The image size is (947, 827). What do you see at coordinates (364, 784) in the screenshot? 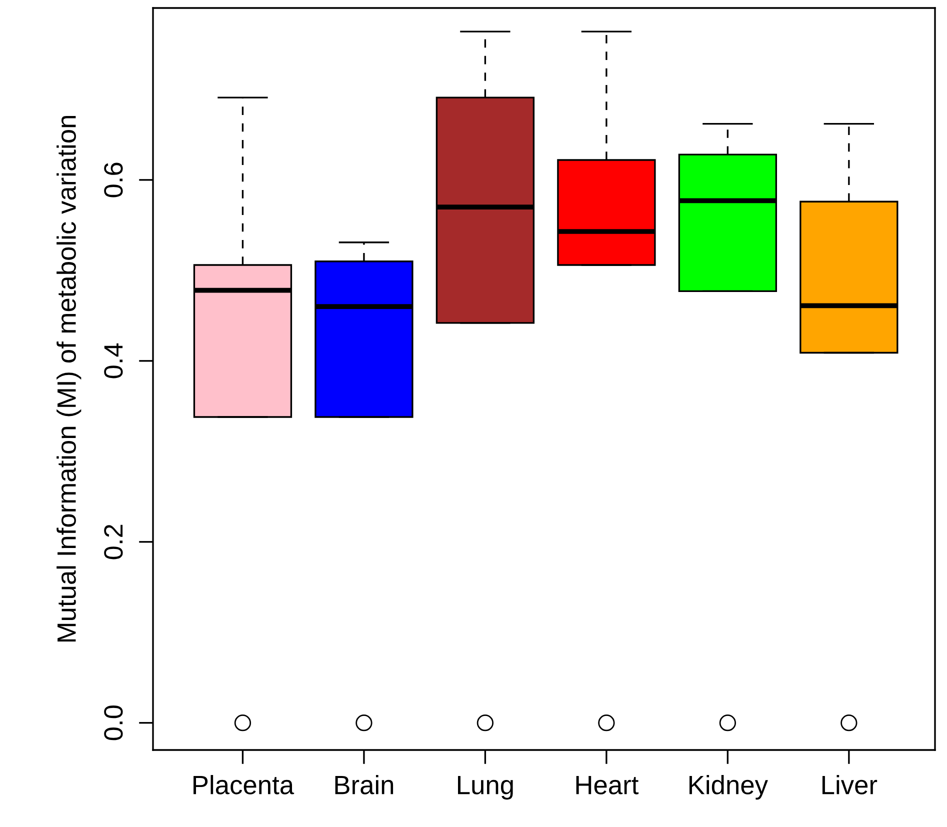
I see `x-tick-label: Brain` at bounding box center [364, 784].